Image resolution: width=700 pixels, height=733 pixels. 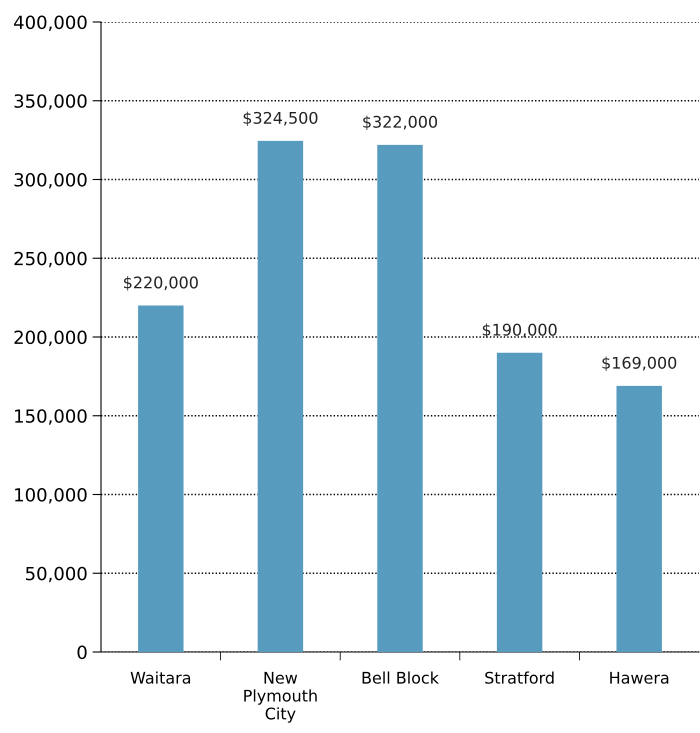 I want to click on y-tick-label: 100,000, so click(x=51, y=496).